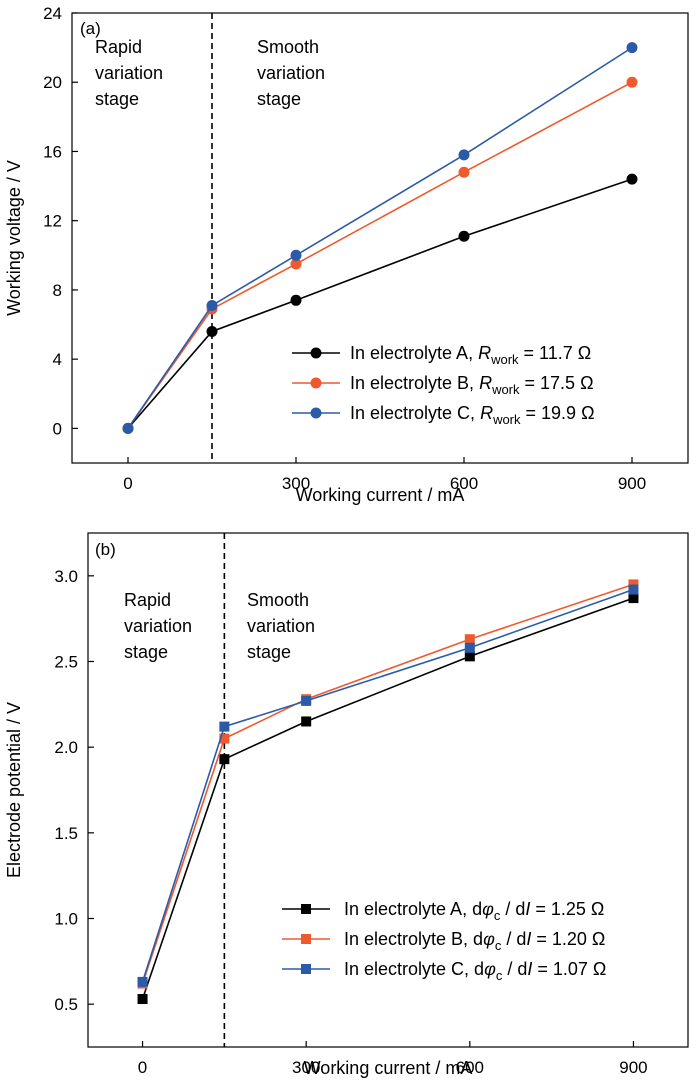  I want to click on y-tick-label: 16, so click(52, 151).